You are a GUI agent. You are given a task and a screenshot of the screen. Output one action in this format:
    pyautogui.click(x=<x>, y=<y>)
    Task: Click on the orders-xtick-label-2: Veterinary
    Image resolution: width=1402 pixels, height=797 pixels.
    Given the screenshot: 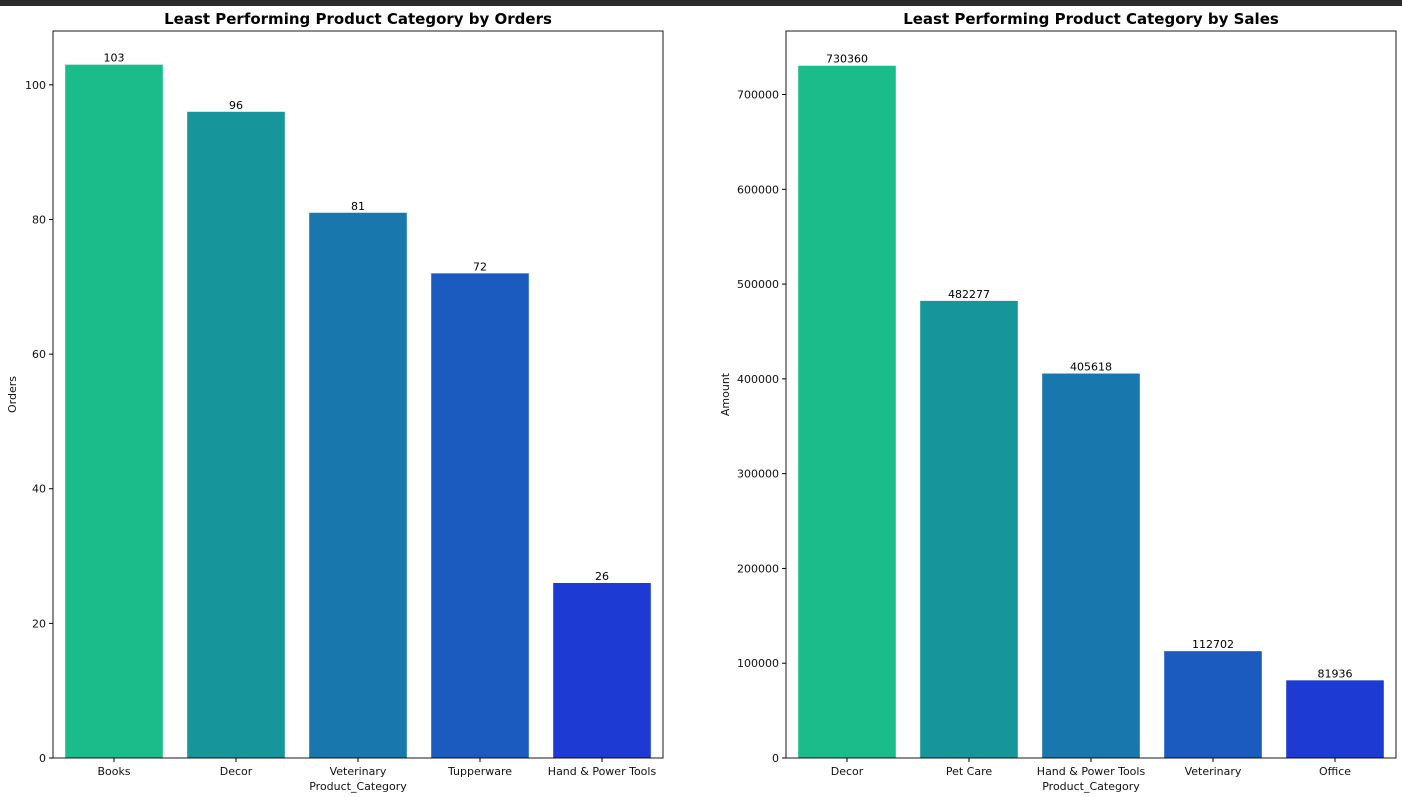 What is the action you would take?
    pyautogui.click(x=358, y=771)
    